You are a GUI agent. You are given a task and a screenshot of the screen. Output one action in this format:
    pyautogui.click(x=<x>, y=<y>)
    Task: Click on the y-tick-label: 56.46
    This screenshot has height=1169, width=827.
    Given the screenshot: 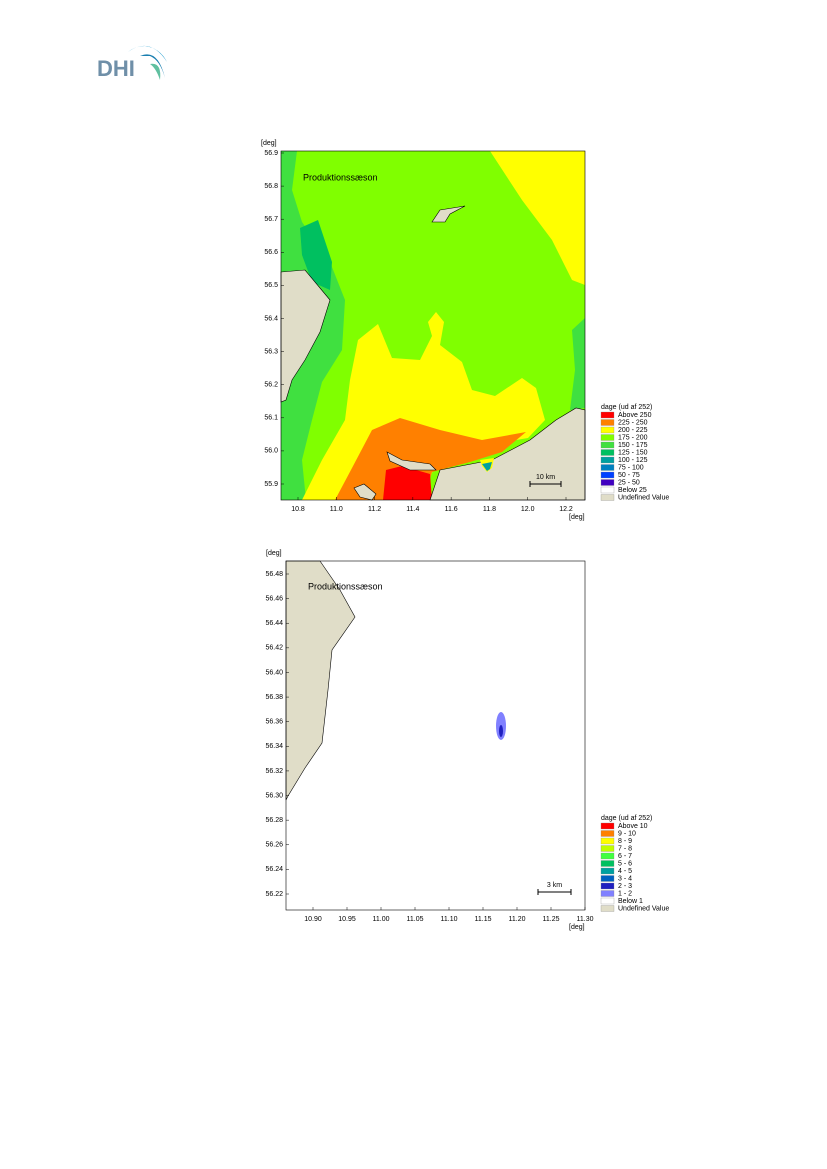 What is the action you would take?
    pyautogui.click(x=274, y=598)
    